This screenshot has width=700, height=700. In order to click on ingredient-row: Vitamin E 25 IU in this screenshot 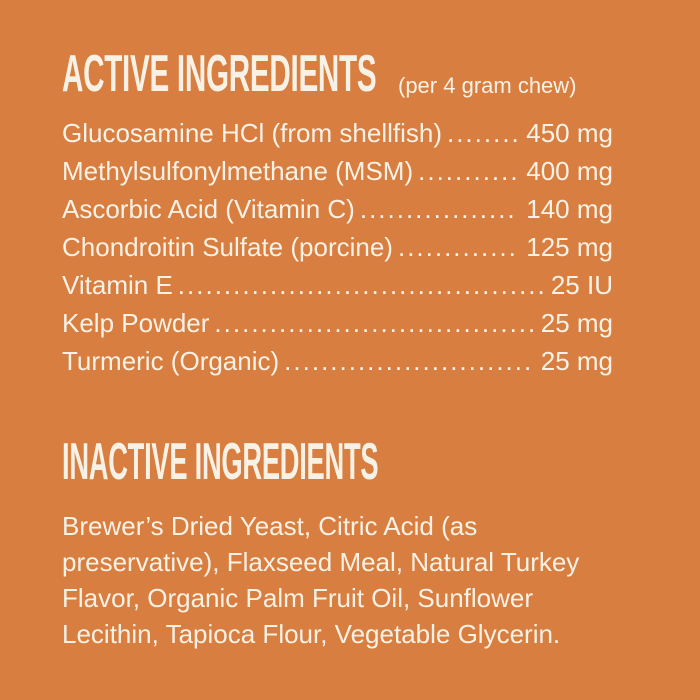, I will do `click(337, 285)`.